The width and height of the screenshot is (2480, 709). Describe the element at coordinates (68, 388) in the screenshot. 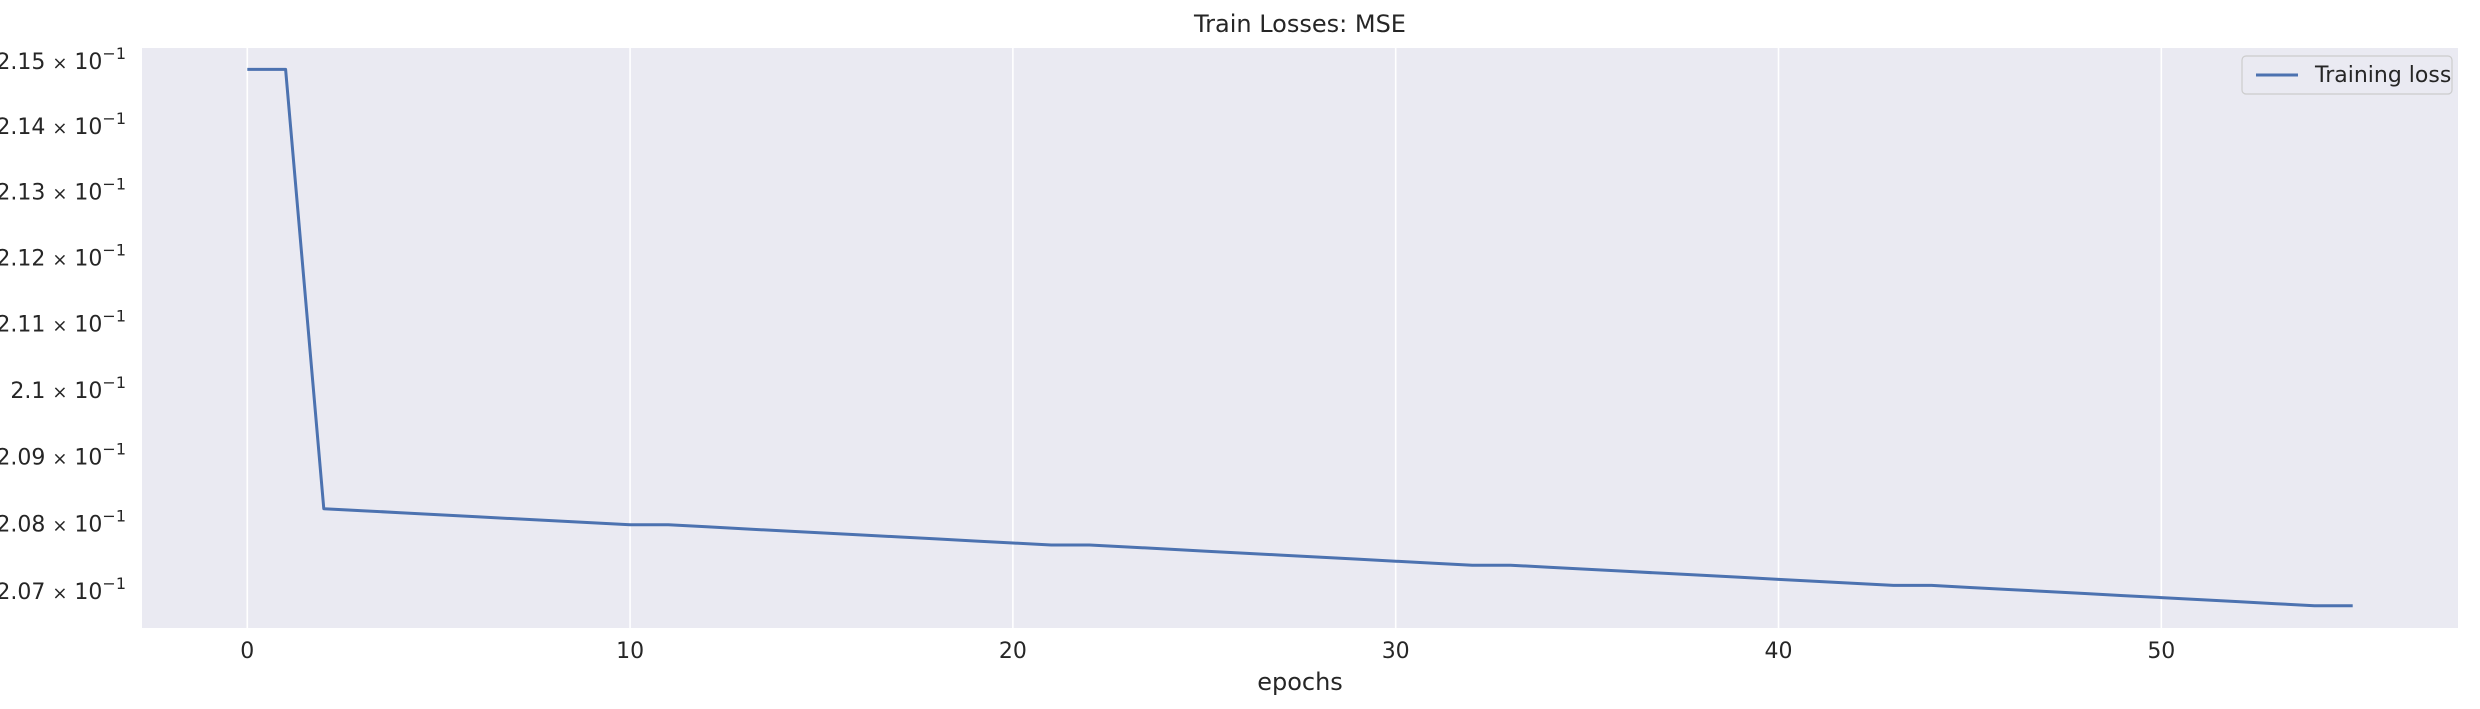

I see `y-tick-label: 2.1 × 10⁻¹` at that location.